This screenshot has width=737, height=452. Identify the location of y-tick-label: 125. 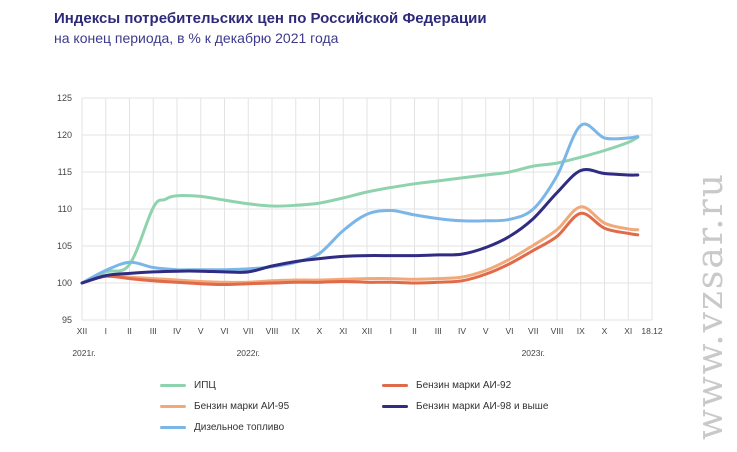
(64, 98).